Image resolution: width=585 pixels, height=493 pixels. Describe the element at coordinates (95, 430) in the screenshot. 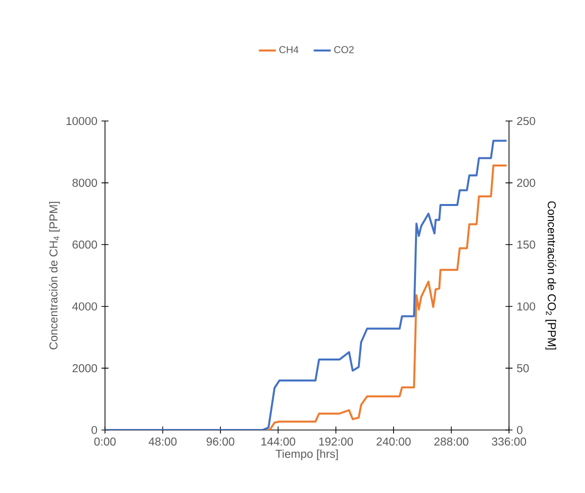

I see `y-tick-label: 0` at that location.